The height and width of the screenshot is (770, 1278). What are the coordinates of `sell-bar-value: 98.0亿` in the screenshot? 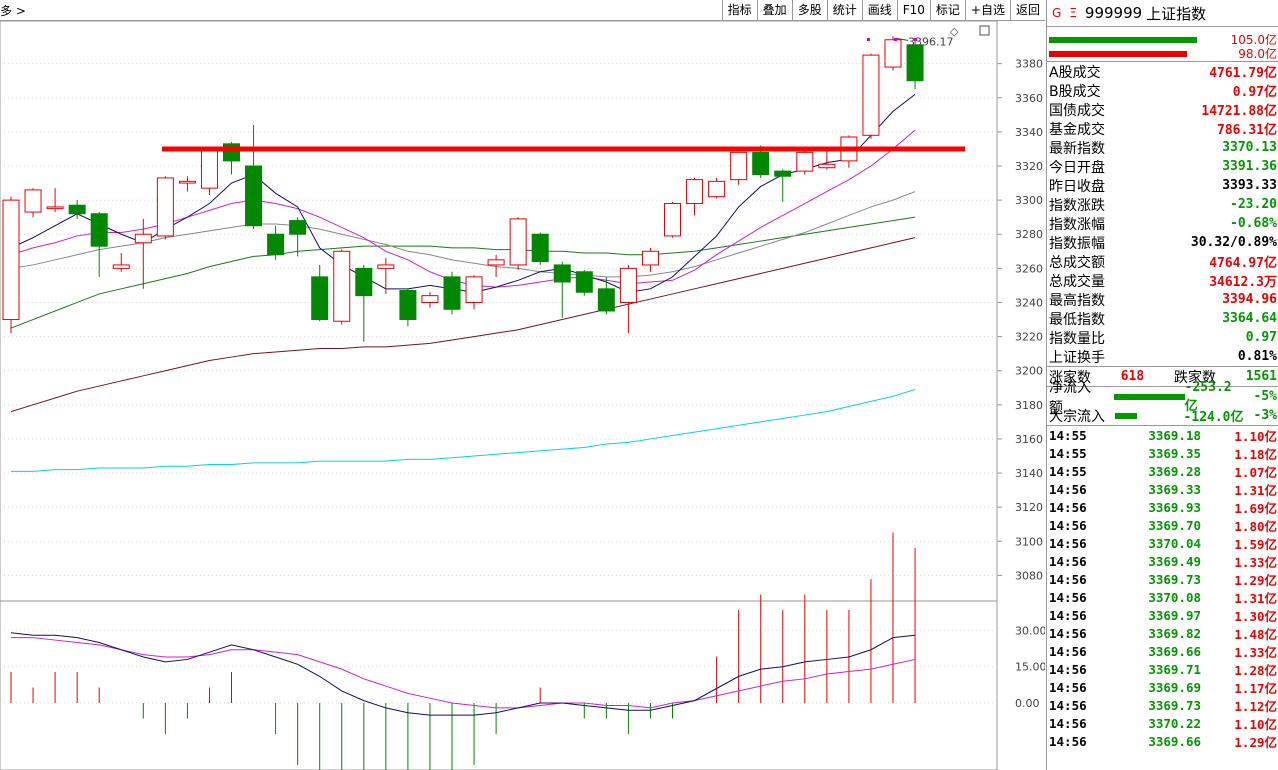 It's located at (1257, 54).